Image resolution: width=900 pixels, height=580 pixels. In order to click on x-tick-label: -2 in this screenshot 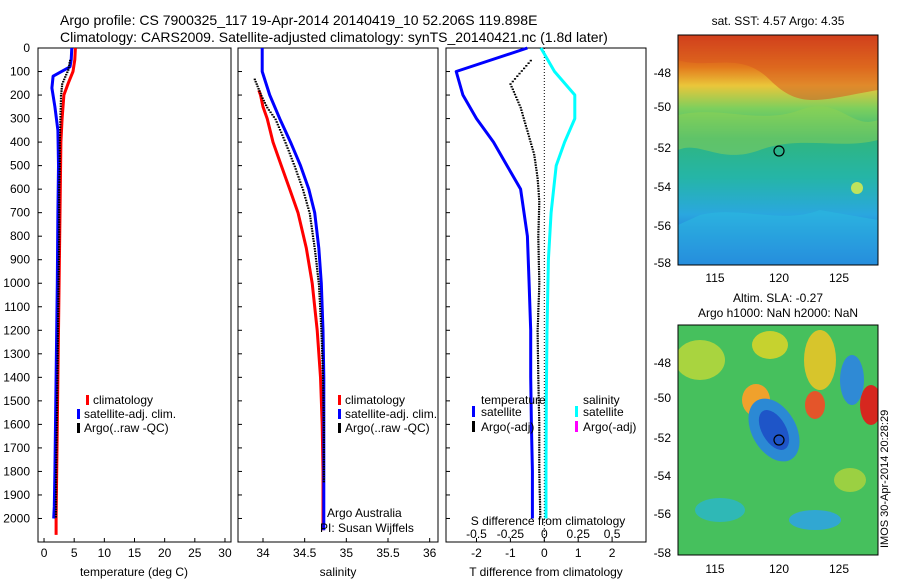, I will do `click(476, 553)`.